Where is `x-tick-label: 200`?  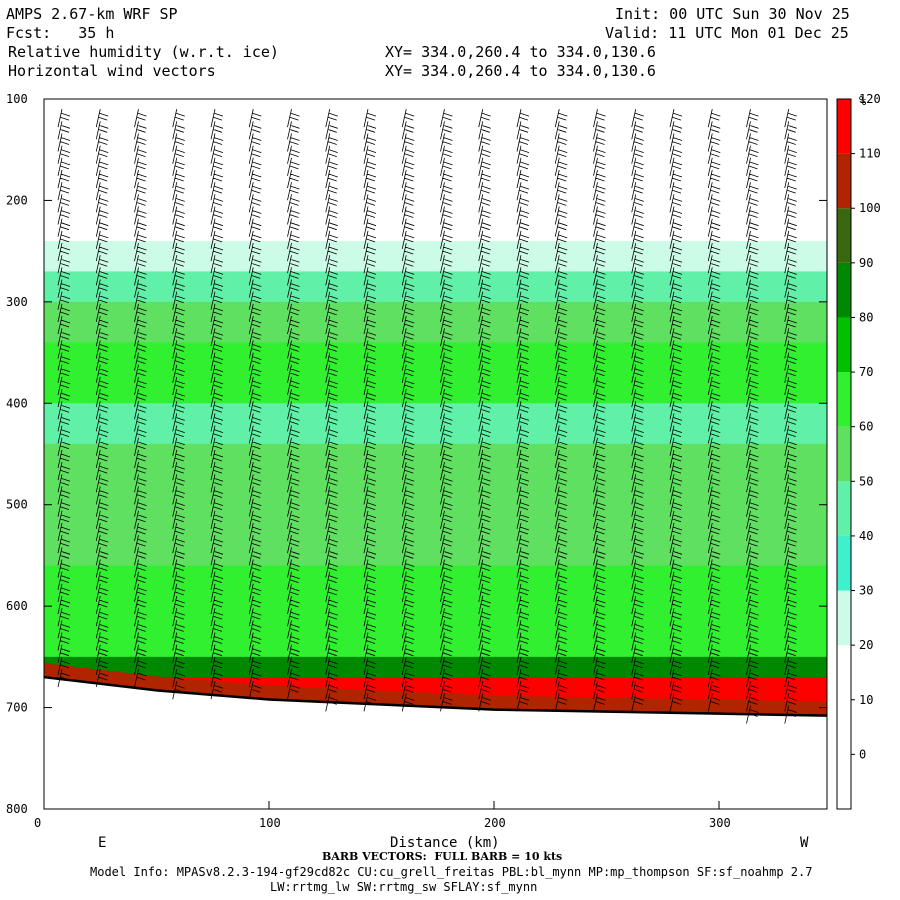
x-tick-label: 200 is located at coordinates (495, 823).